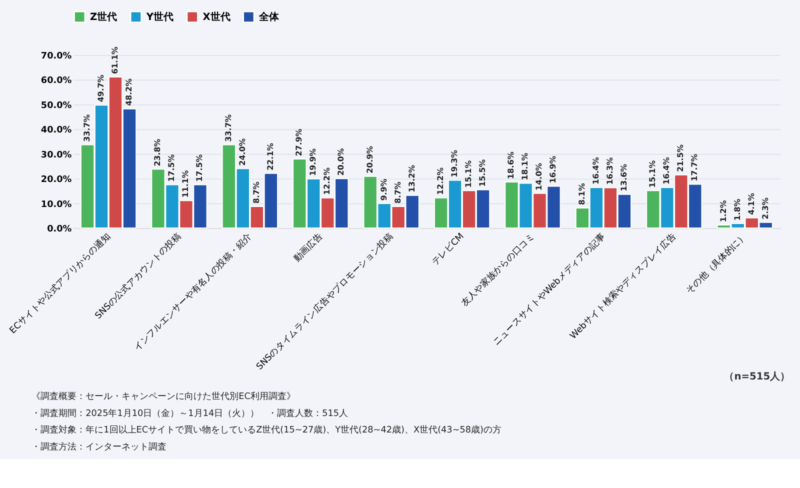 The height and width of the screenshot is (488, 800). Describe the element at coordinates (56, 56) in the screenshot. I see `y-tick-label: 70.0%` at that location.